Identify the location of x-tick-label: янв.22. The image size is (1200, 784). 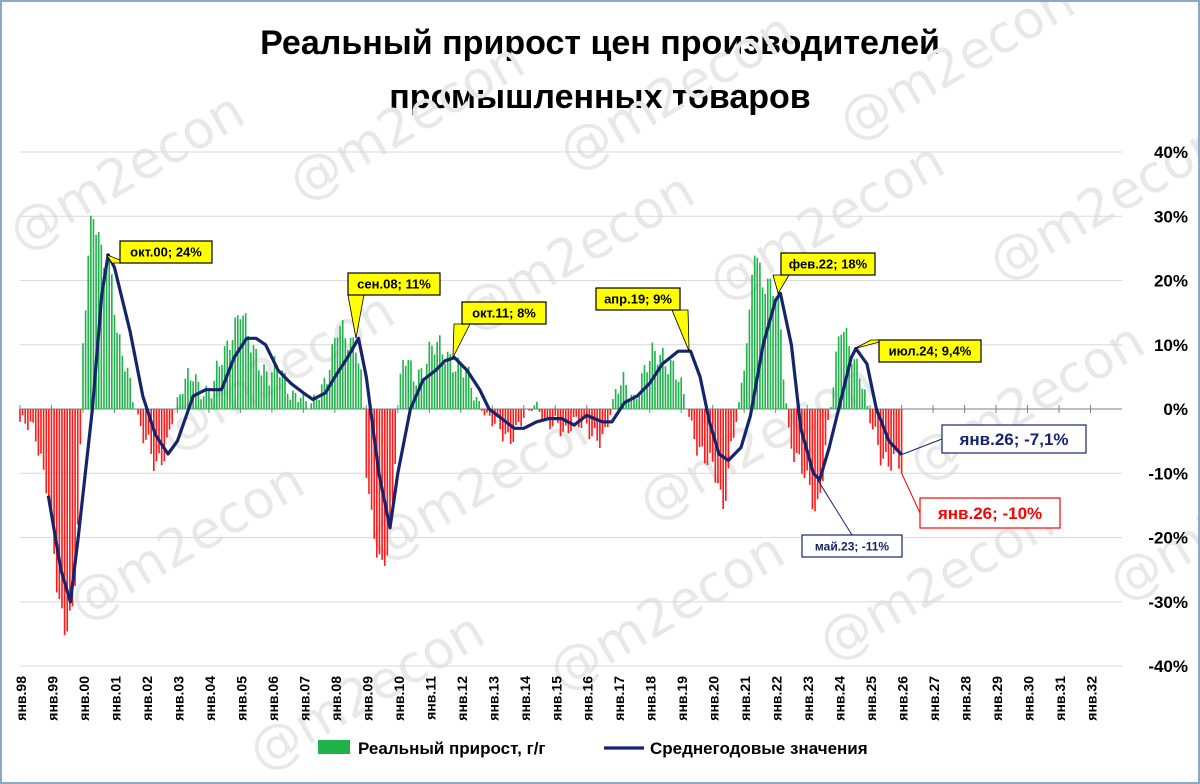
(777, 698).